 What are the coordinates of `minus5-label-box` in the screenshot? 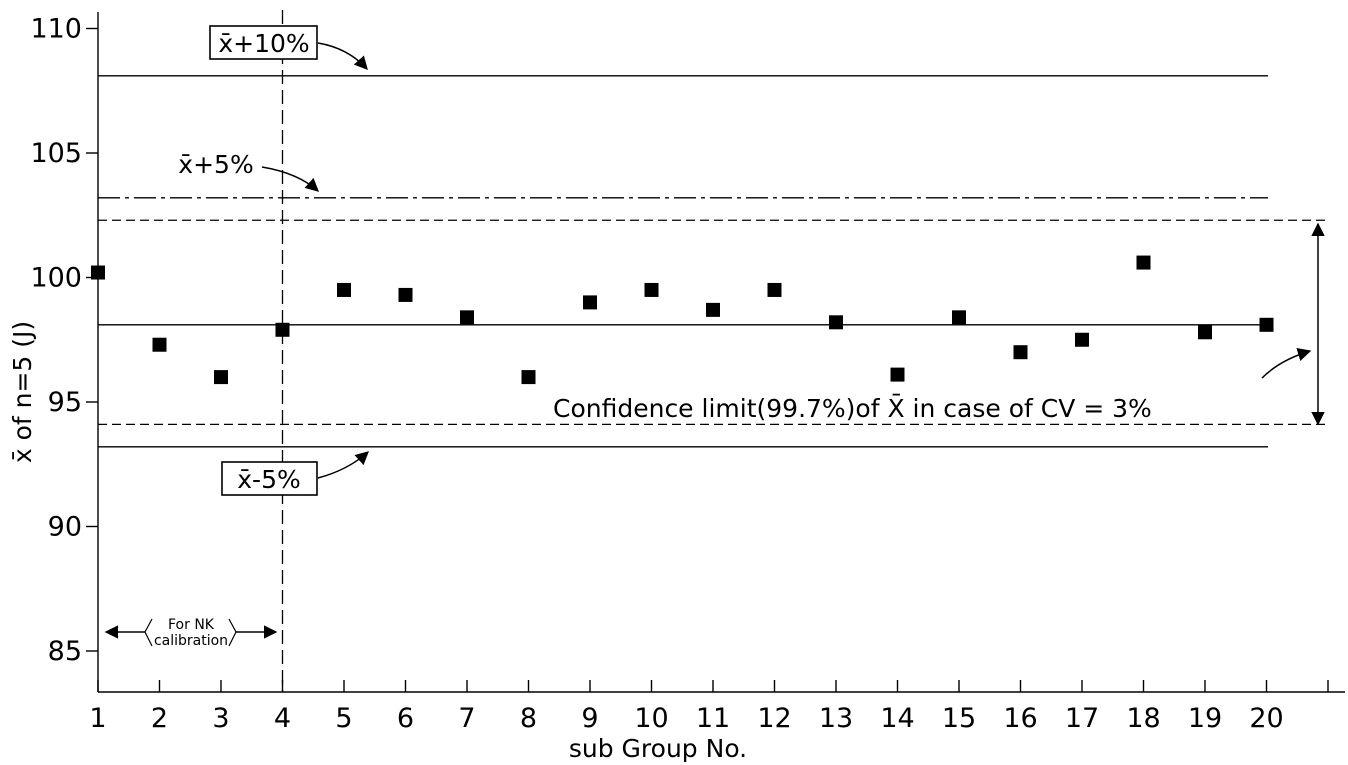 It's located at (269, 478).